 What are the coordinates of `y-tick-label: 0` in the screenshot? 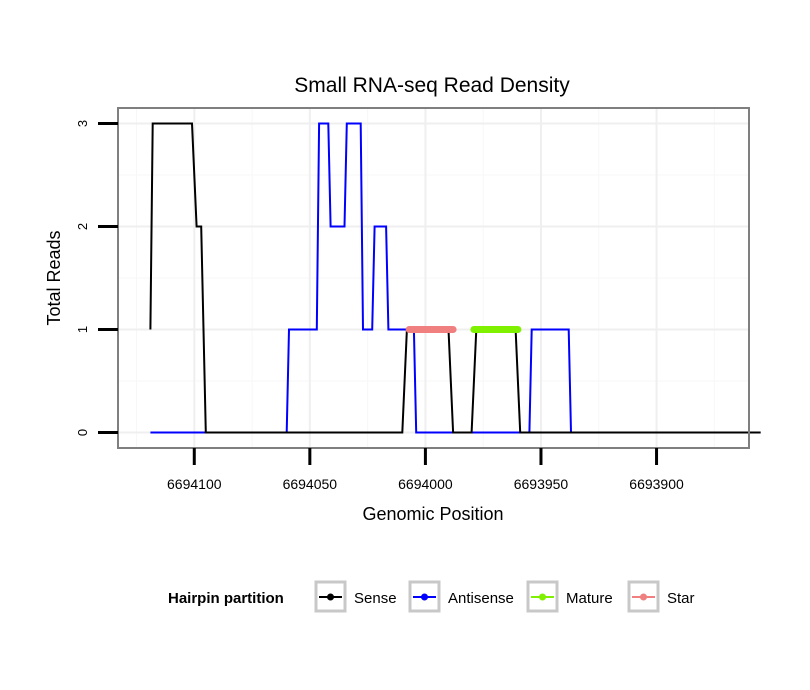 It's located at (82, 432).